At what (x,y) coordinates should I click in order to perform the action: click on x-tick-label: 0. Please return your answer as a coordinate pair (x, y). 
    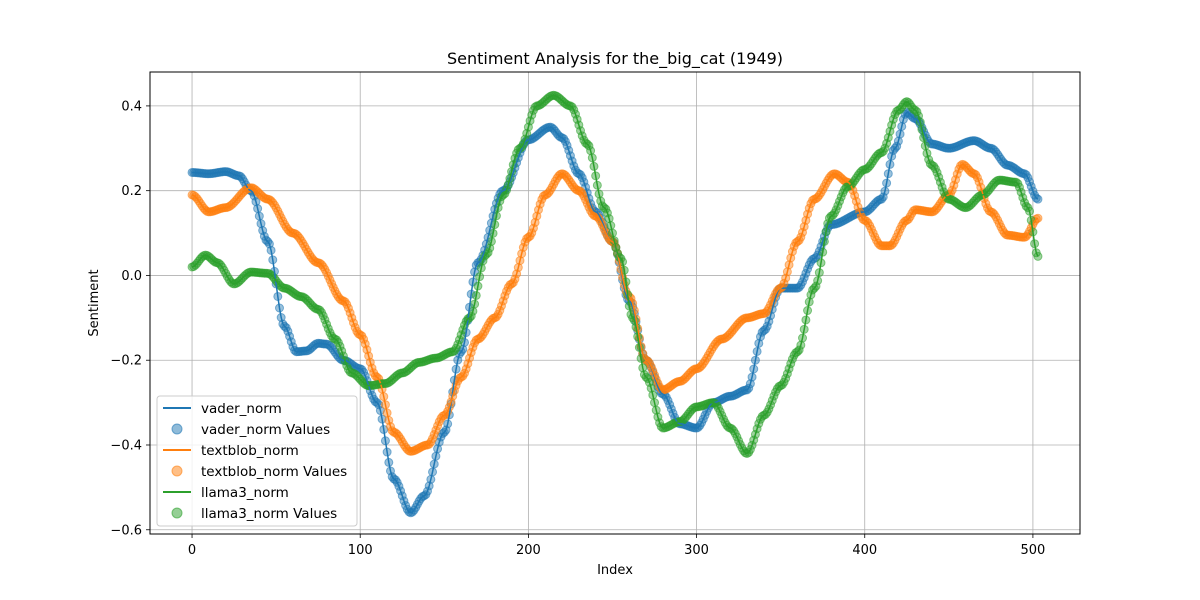
    Looking at the image, I should click on (192, 550).